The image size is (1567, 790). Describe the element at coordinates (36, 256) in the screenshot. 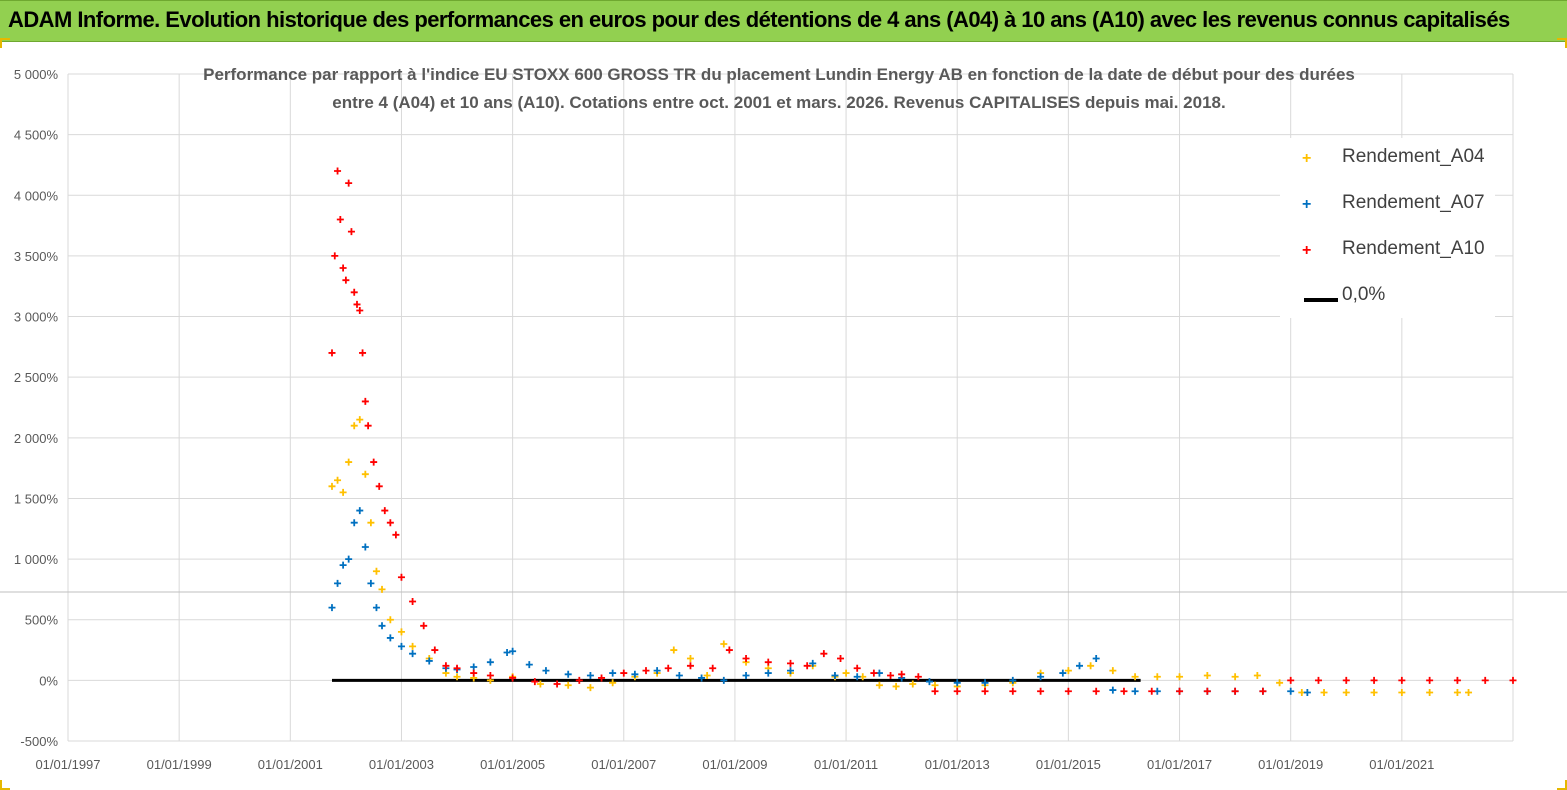

I see `y-tick-label-8: 3 500%` at that location.